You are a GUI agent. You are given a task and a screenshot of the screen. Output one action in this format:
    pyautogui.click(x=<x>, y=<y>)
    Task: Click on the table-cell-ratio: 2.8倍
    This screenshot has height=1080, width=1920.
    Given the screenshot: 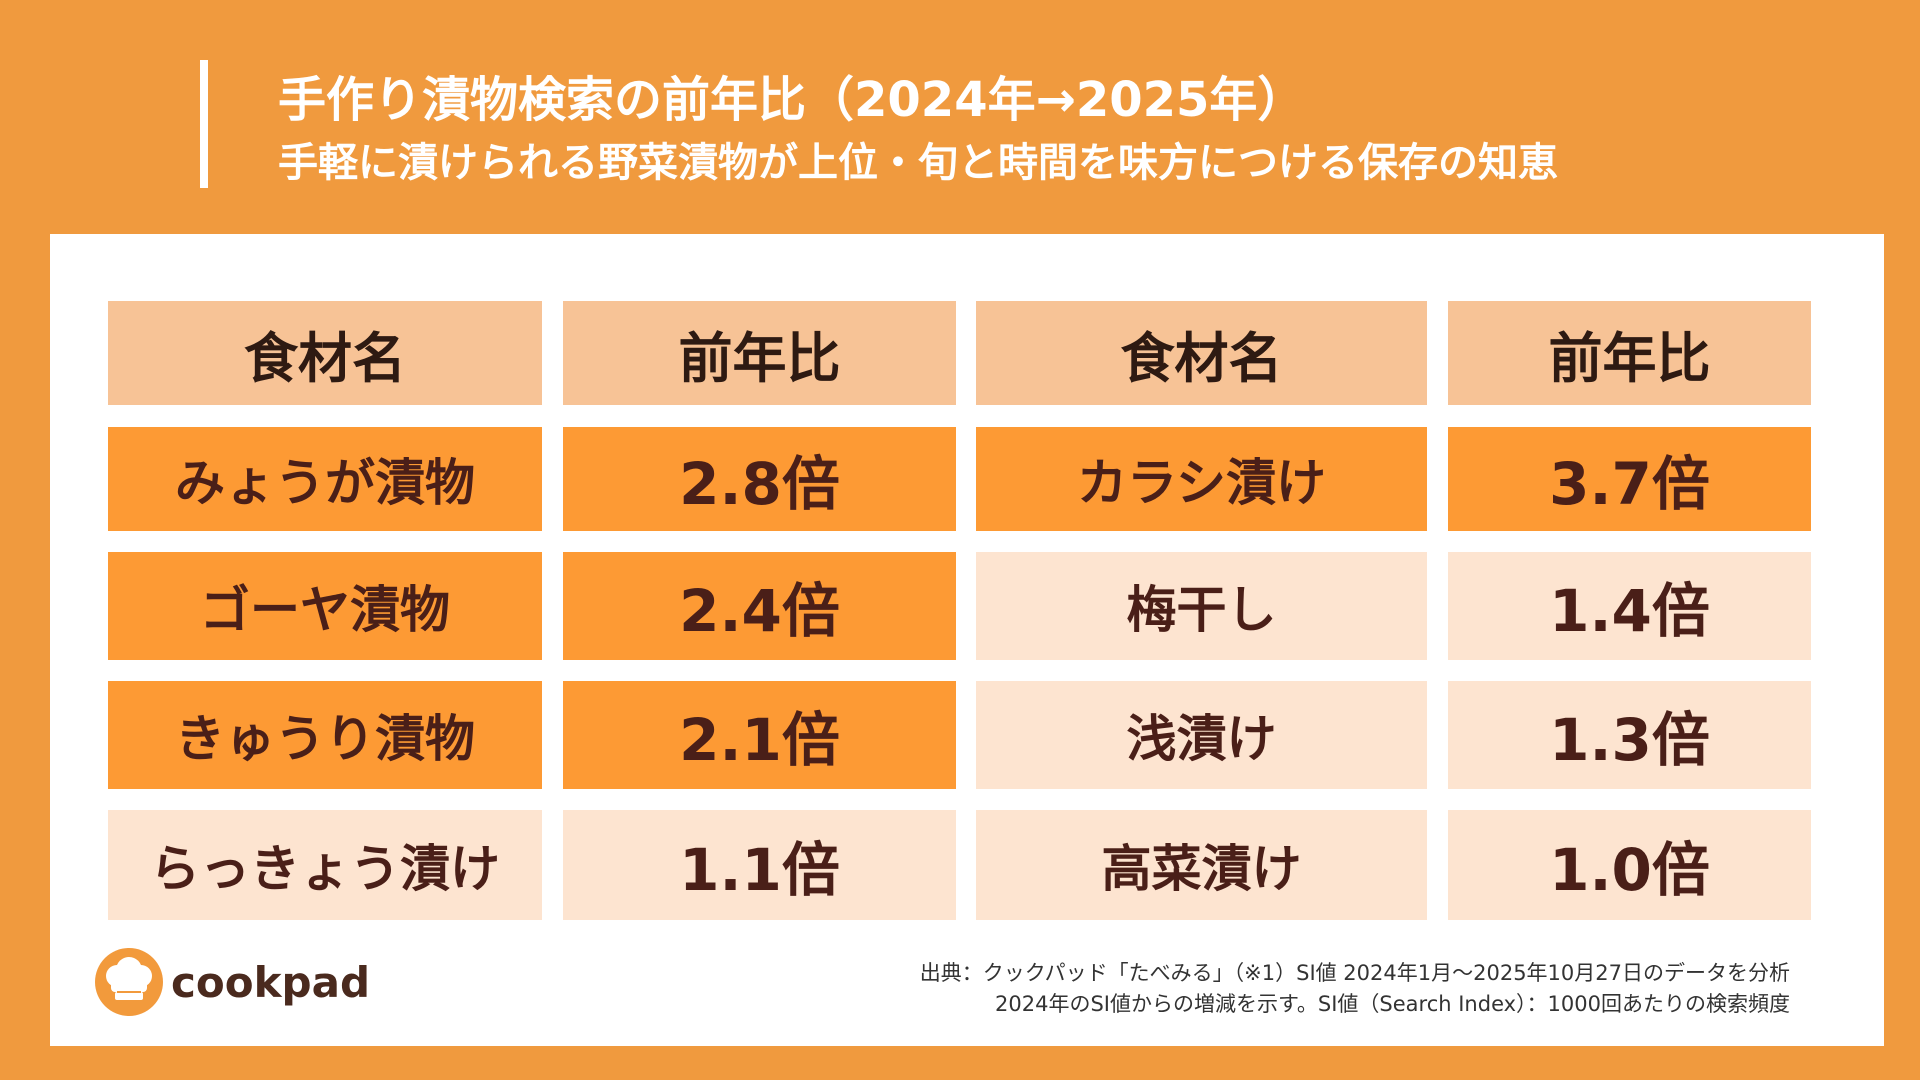 What is the action you would take?
    pyautogui.click(x=759, y=479)
    